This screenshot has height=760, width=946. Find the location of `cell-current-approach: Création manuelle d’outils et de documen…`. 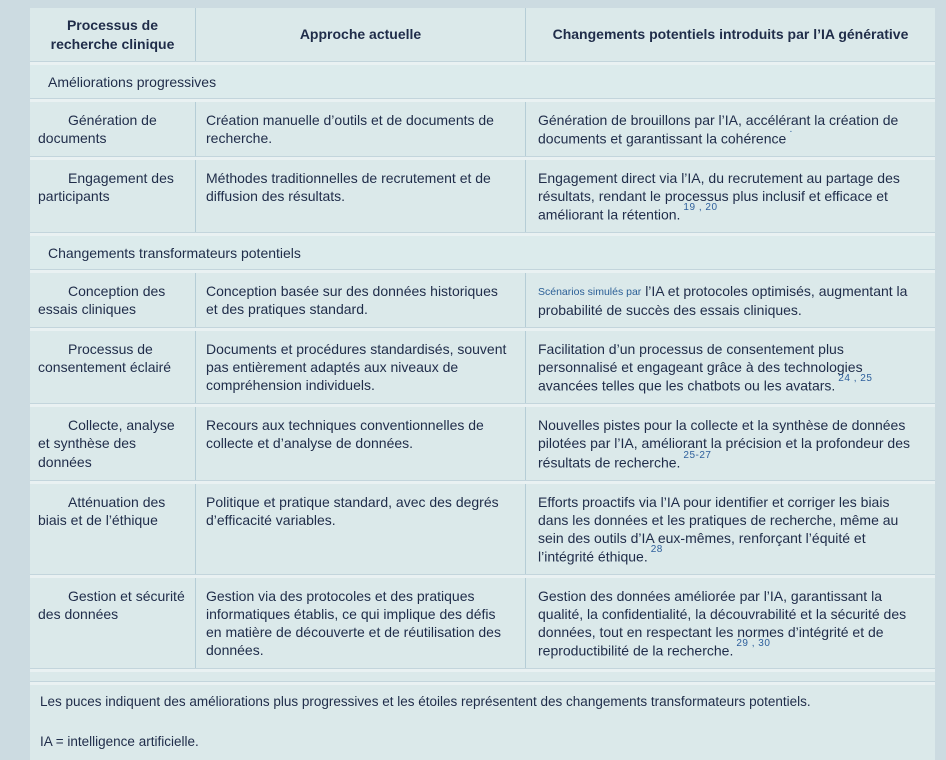

cell-current-approach: Création manuelle d’outils et de documen… is located at coordinates (360, 129).